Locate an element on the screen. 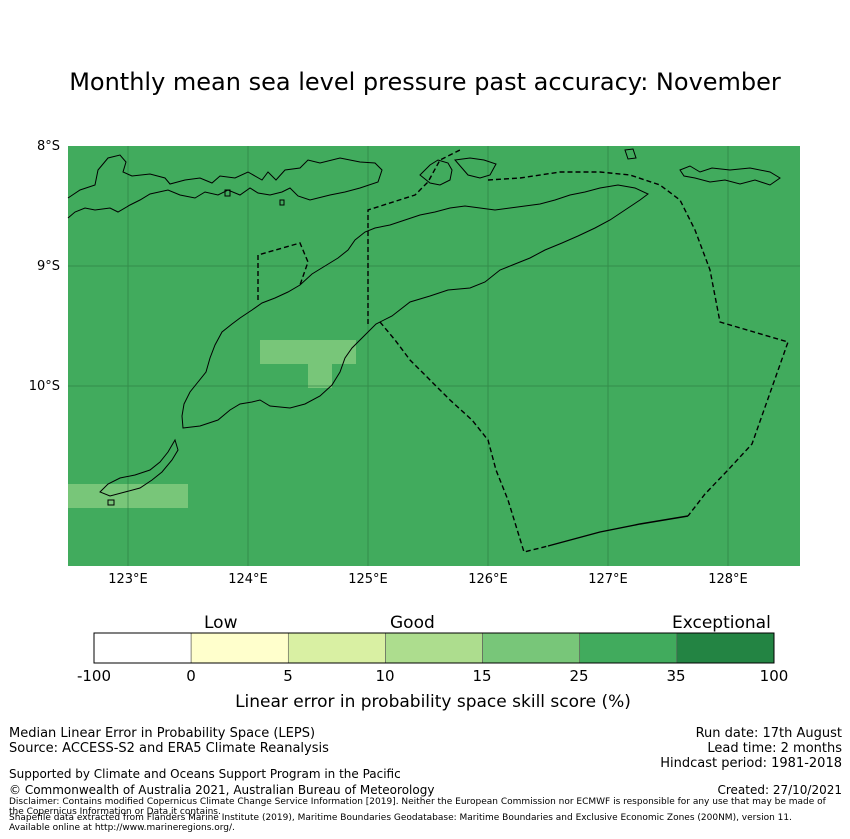 Image resolution: width=850 pixels, height=839 pixels. coast-wetar is located at coordinates (475, 168).